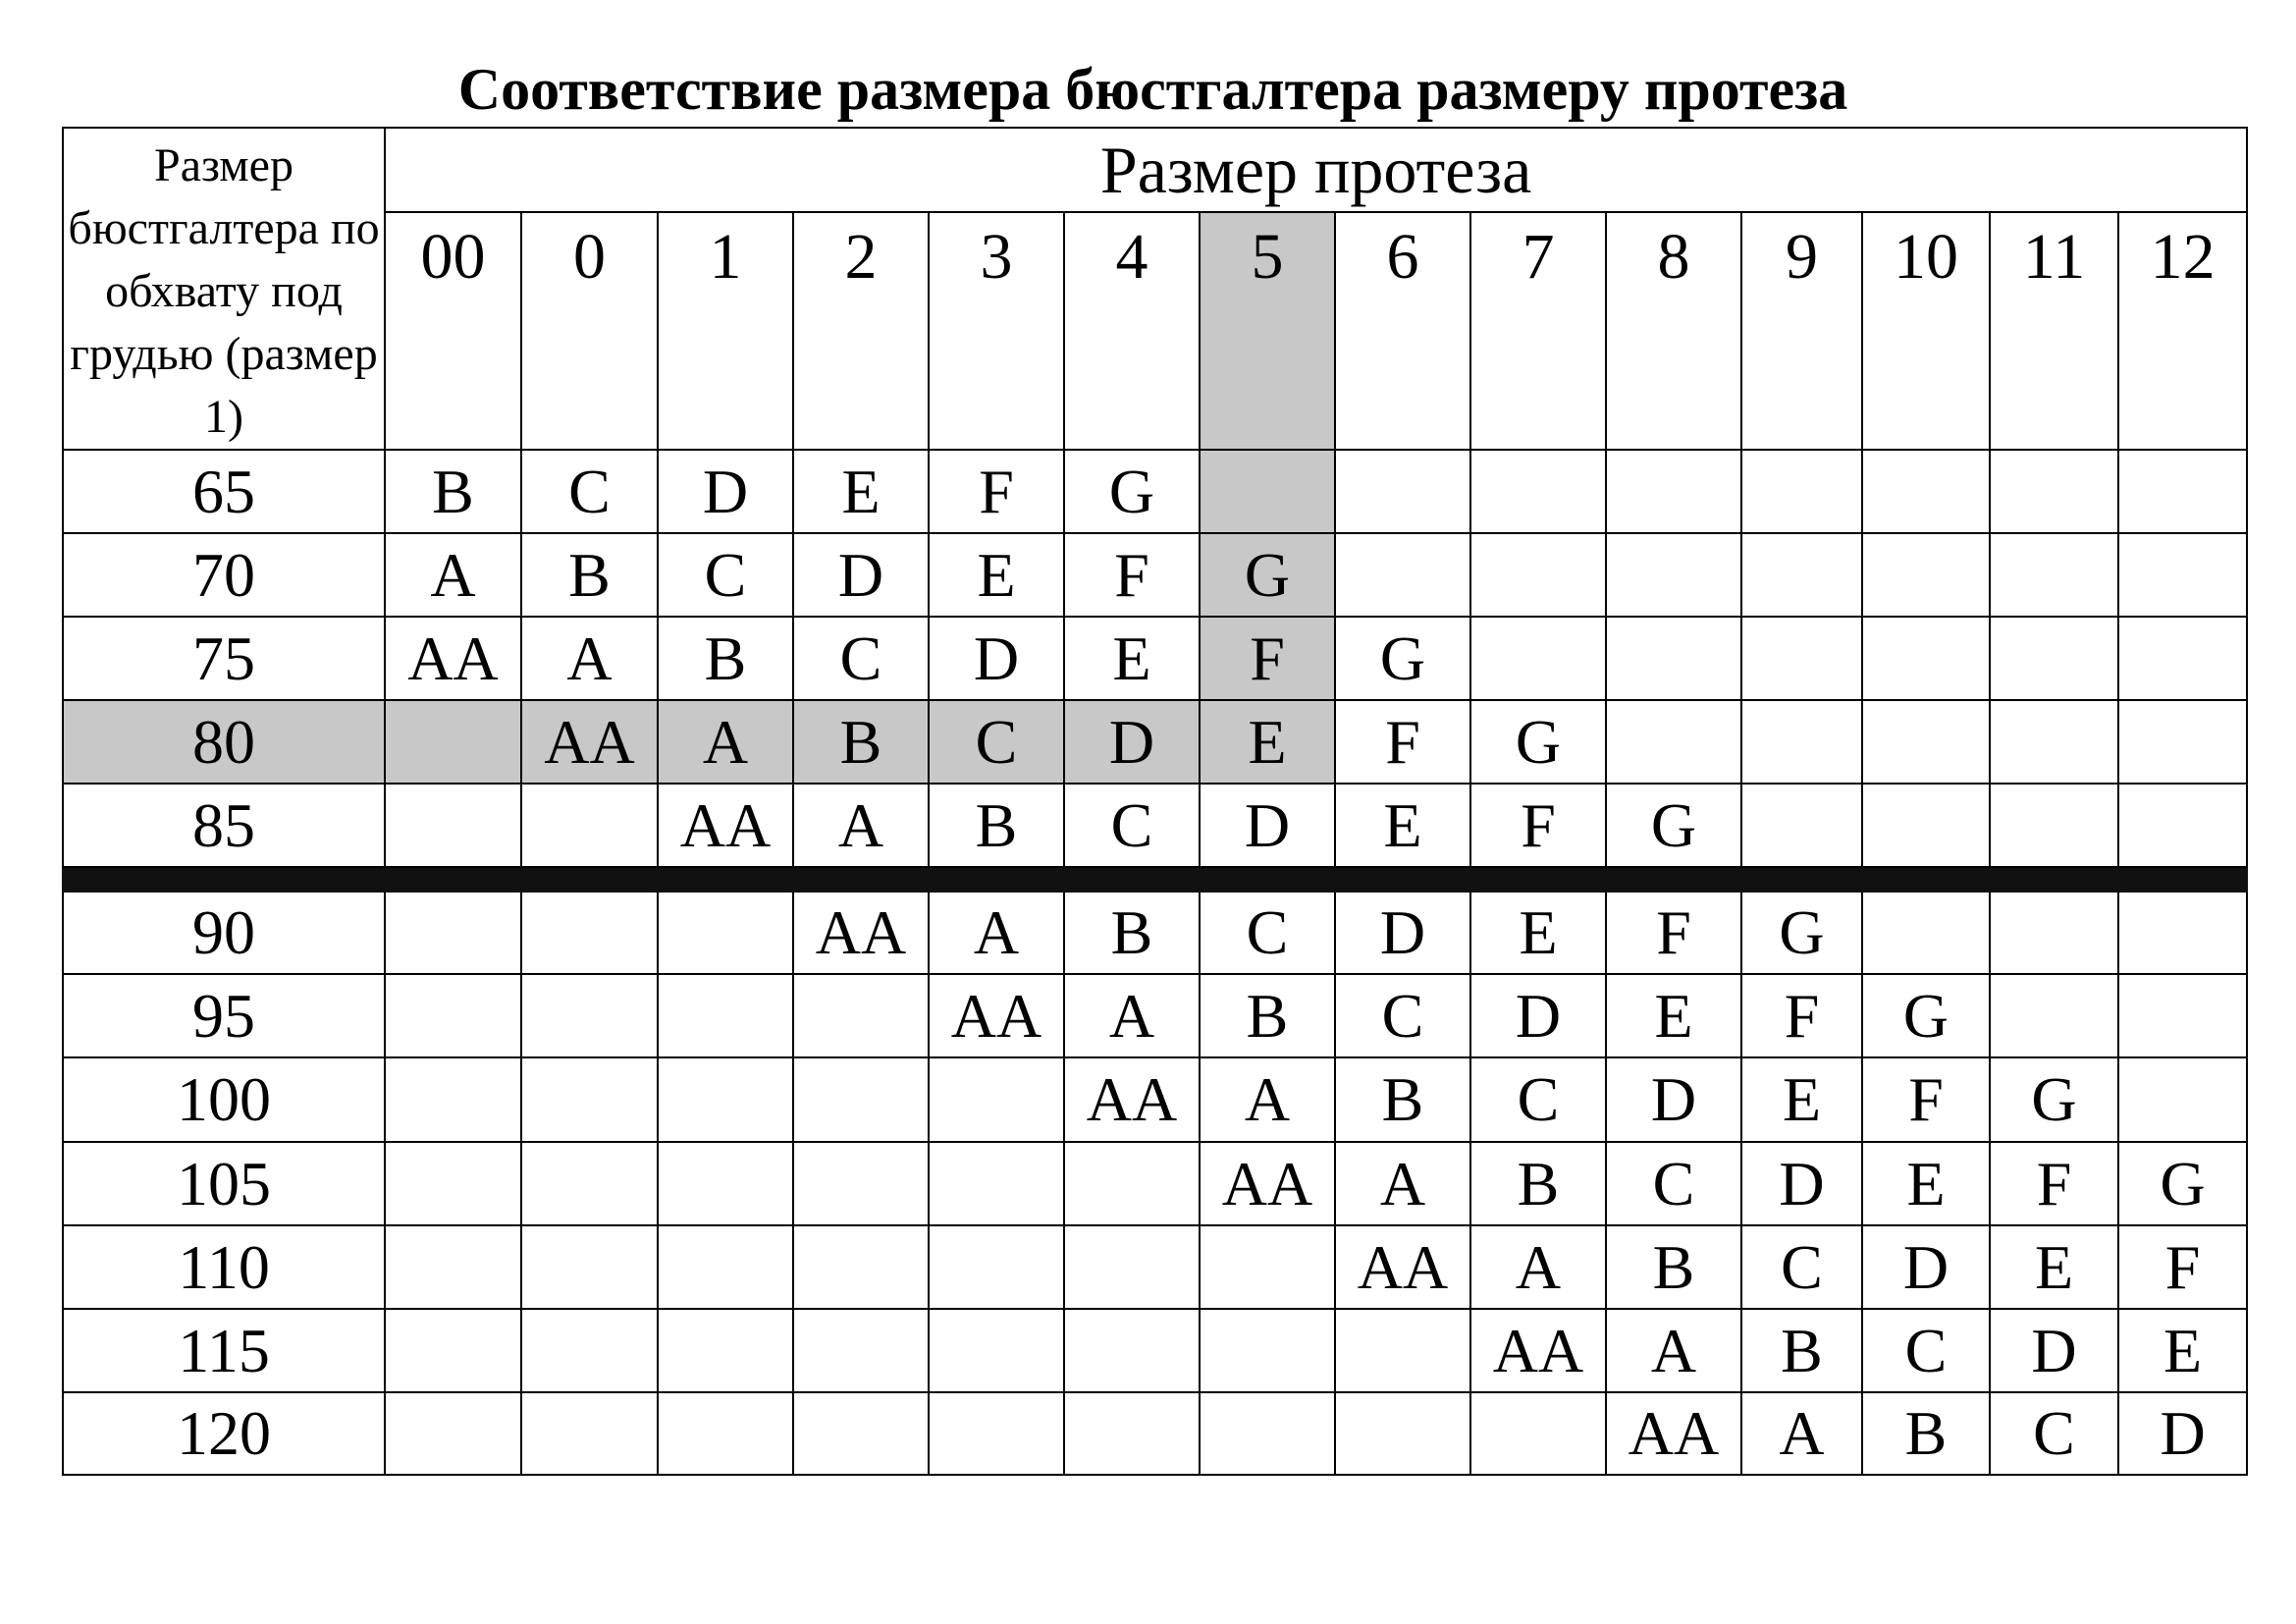  What do you see at coordinates (224, 933) in the screenshot?
I see `row-header-90: 90` at bounding box center [224, 933].